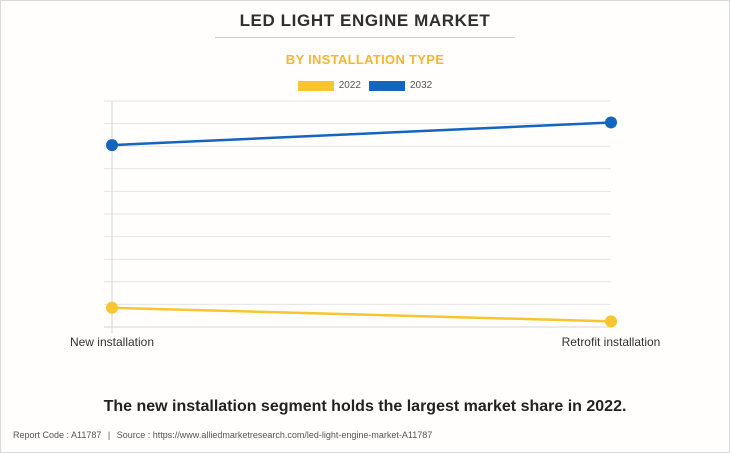 The height and width of the screenshot is (453, 730). I want to click on chart-title: LED LIGHT ENGINE MARKET, so click(365, 20).